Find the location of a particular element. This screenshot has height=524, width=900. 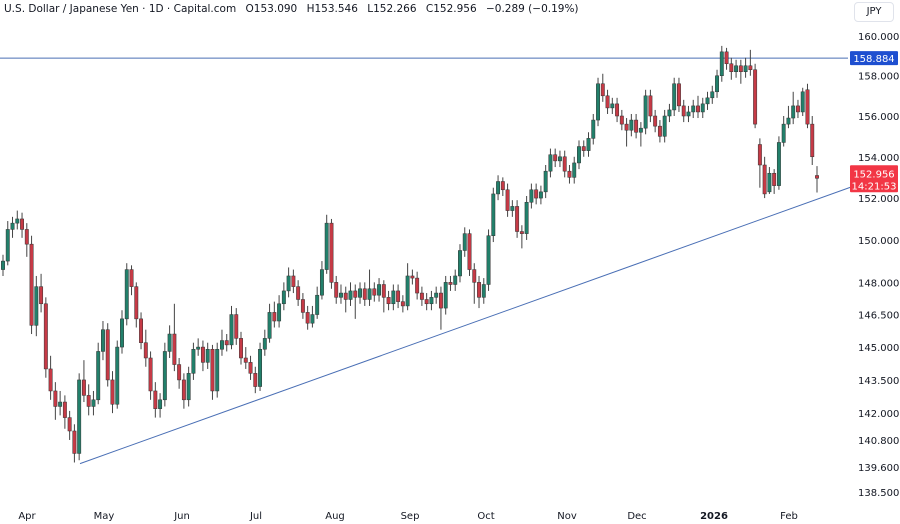

time-axis: Apr May Jun Jul Aug Sep Oct Nov Dec 2026 Feb is located at coordinates (408, 516).